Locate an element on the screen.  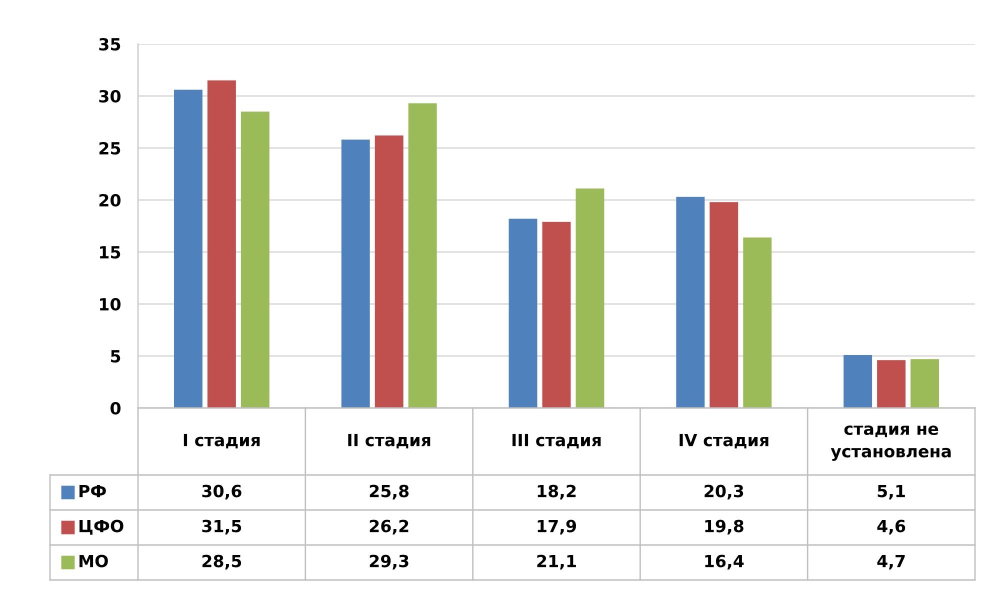
x-tick-label: III стадия is located at coordinates (556, 441).